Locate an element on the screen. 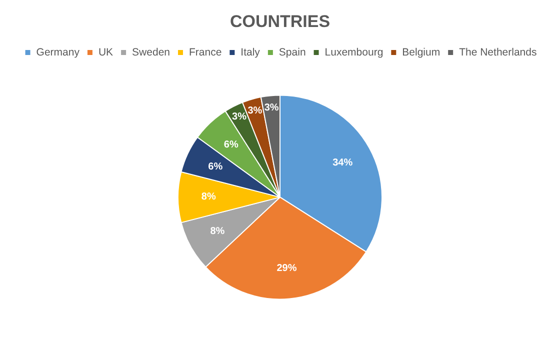  legend-label: Belgium is located at coordinates (421, 52).